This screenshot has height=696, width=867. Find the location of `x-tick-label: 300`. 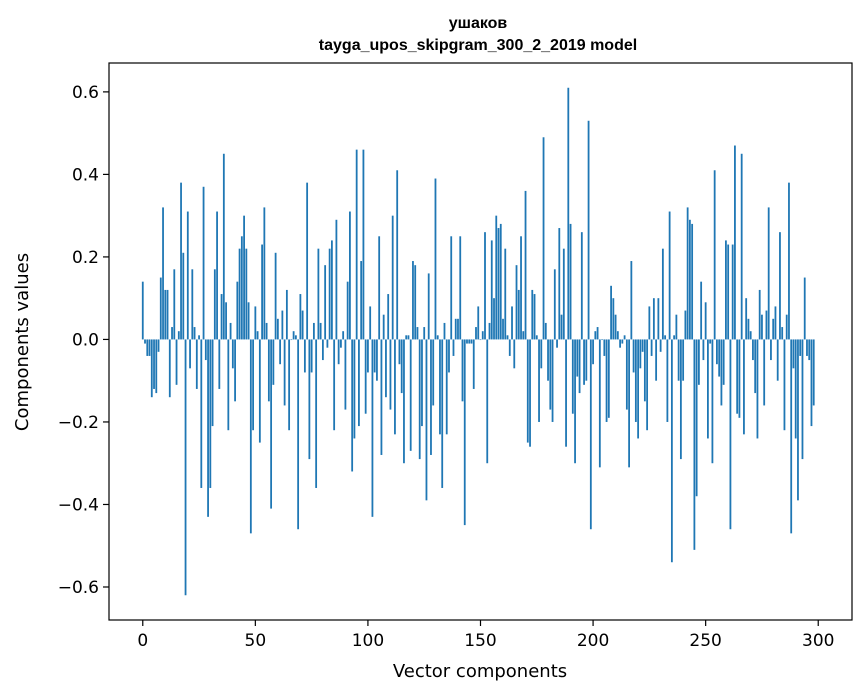

x-tick-label: 300 is located at coordinates (818, 641).